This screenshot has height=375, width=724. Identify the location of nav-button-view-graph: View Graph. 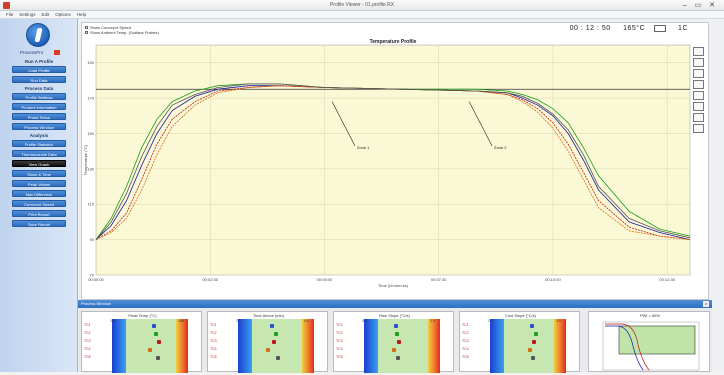
(39, 163).